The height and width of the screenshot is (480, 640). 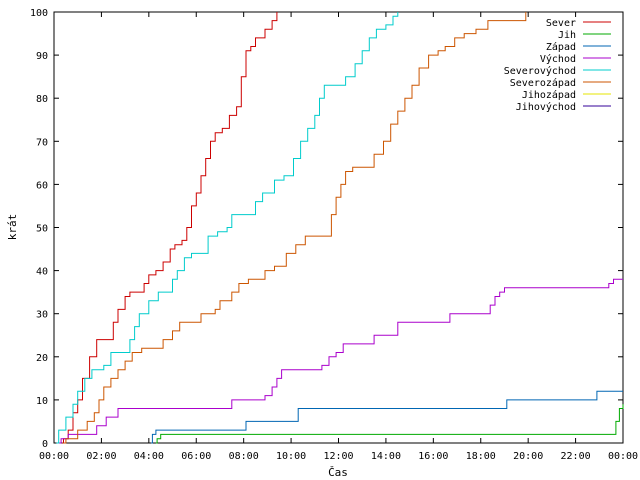 I want to click on legend-label: Sever, so click(x=561, y=23).